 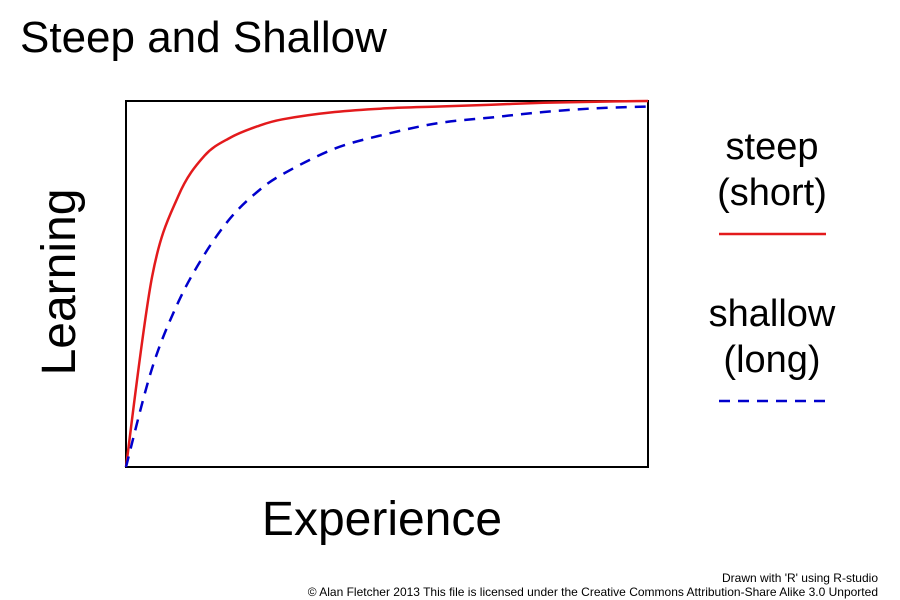 What do you see at coordinates (772, 360) in the screenshot?
I see `legend-shallow-line2: (long)` at bounding box center [772, 360].